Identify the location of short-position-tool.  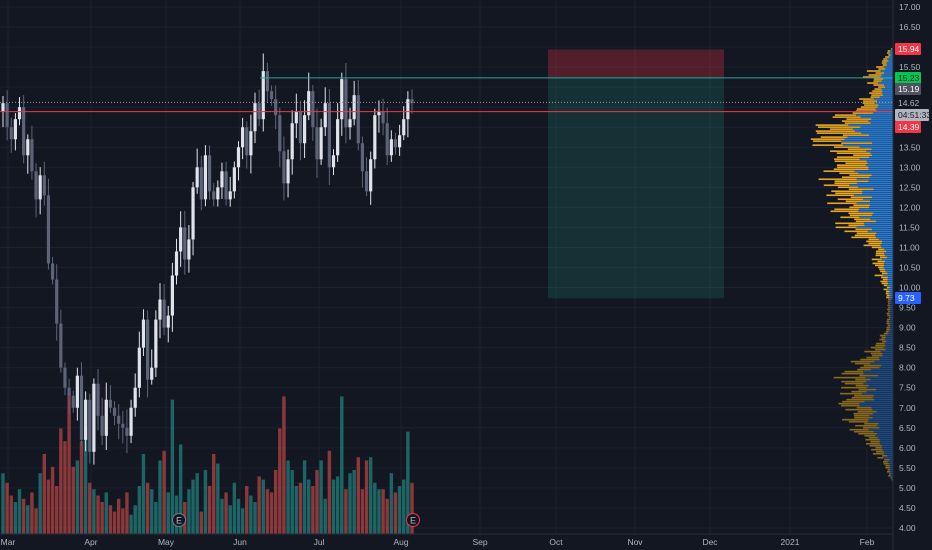
(636, 174).